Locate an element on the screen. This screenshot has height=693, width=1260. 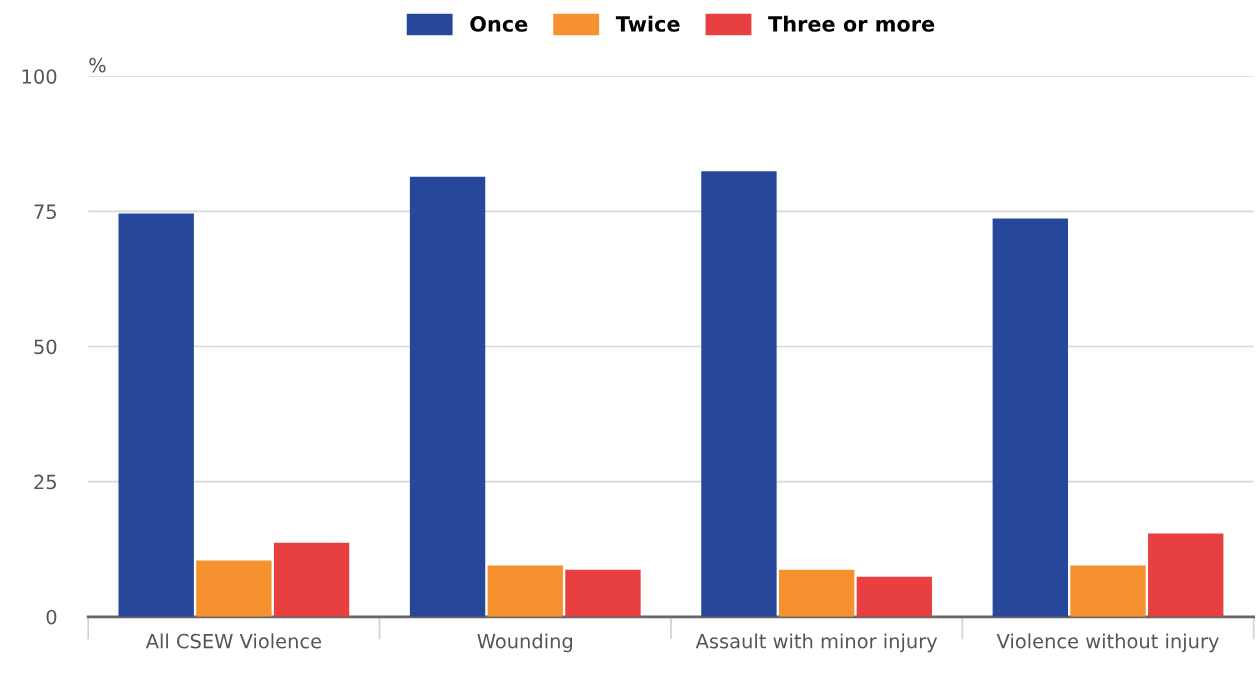
x-tick-label: Violence without injury is located at coordinates (1107, 643).